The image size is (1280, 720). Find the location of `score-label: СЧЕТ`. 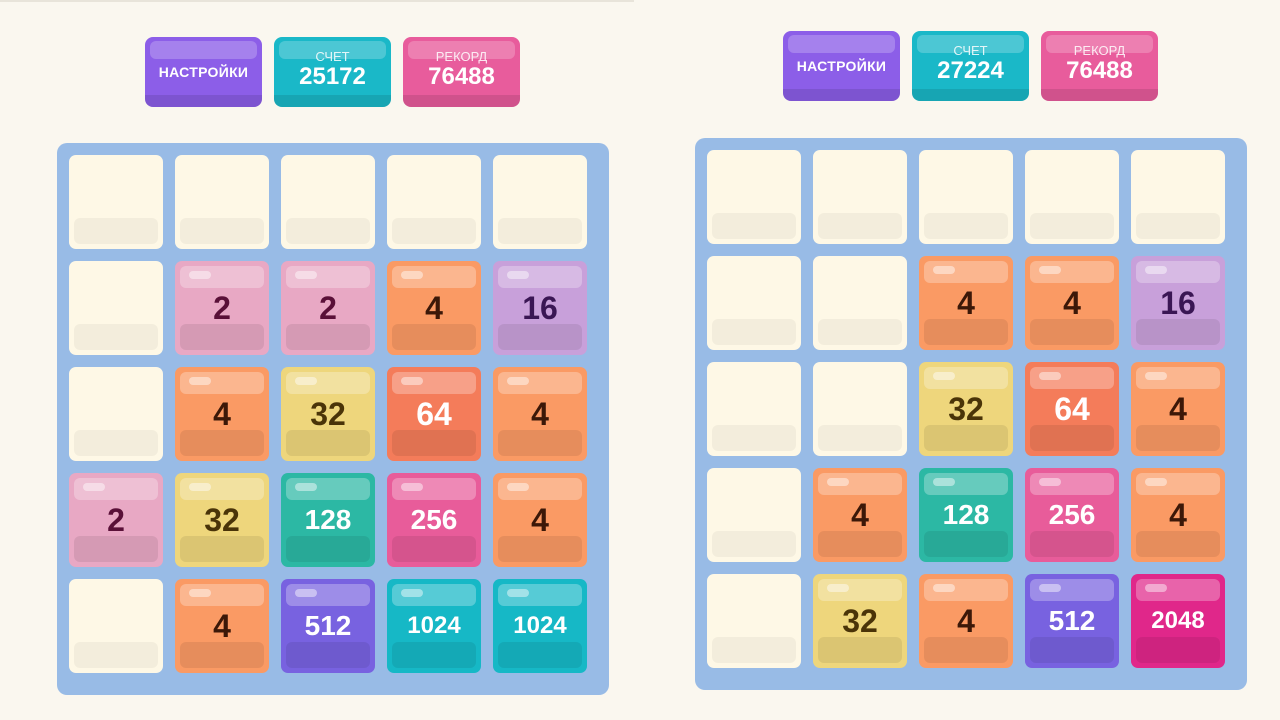

score-label: СЧЕТ is located at coordinates (332, 56).